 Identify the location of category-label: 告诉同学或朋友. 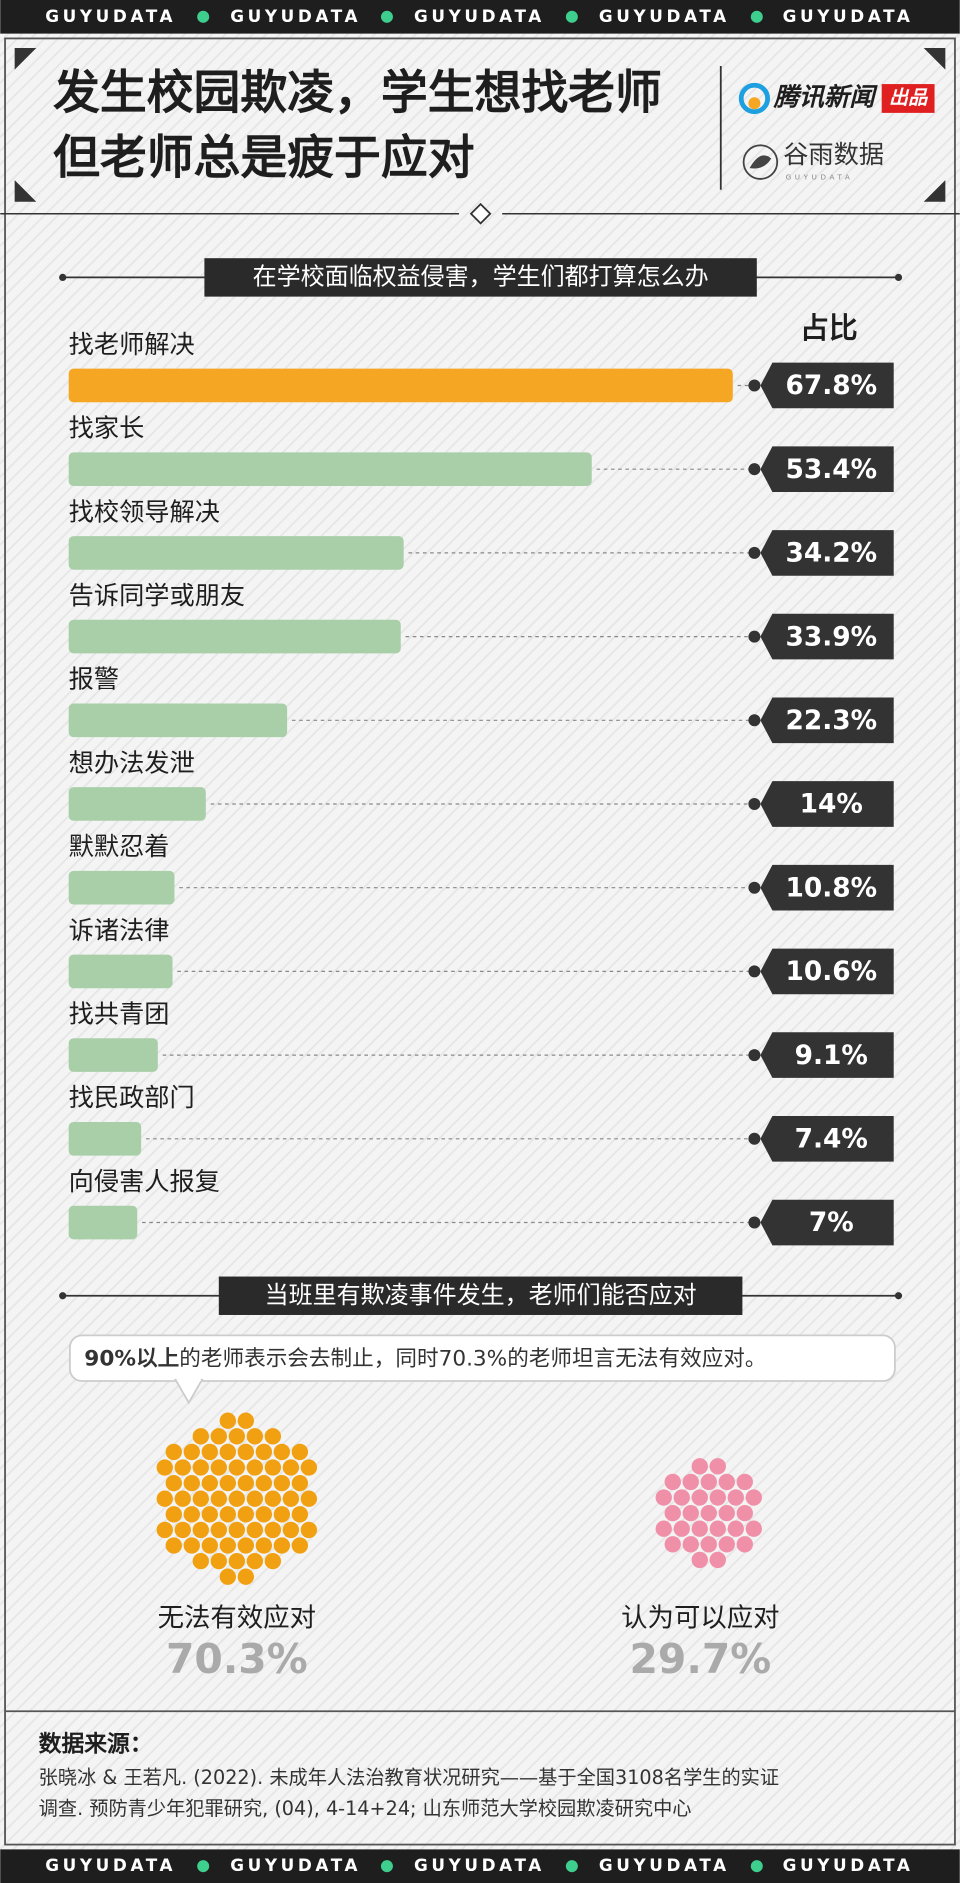
(157, 595).